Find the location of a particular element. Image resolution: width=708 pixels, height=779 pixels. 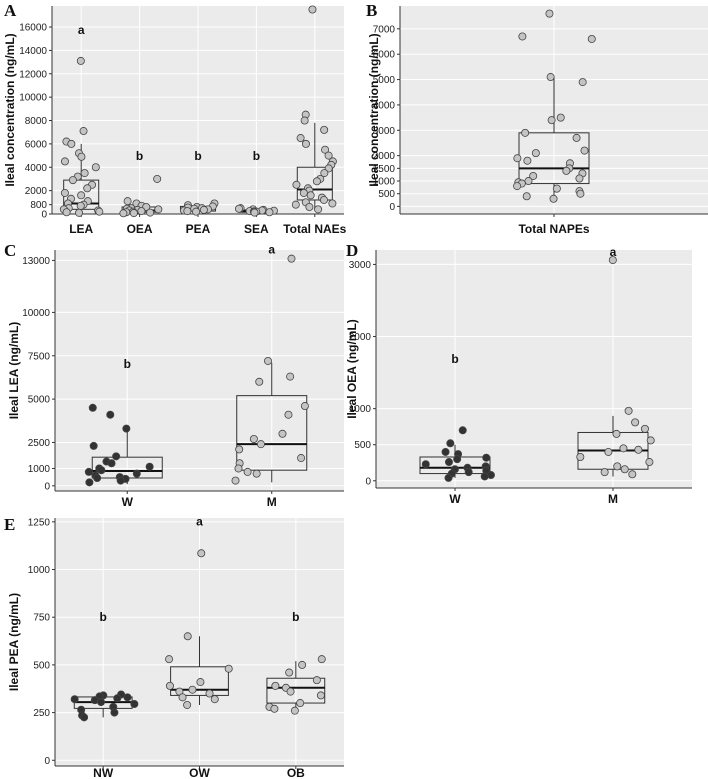

x-tick-label: OB is located at coordinates (296, 772).